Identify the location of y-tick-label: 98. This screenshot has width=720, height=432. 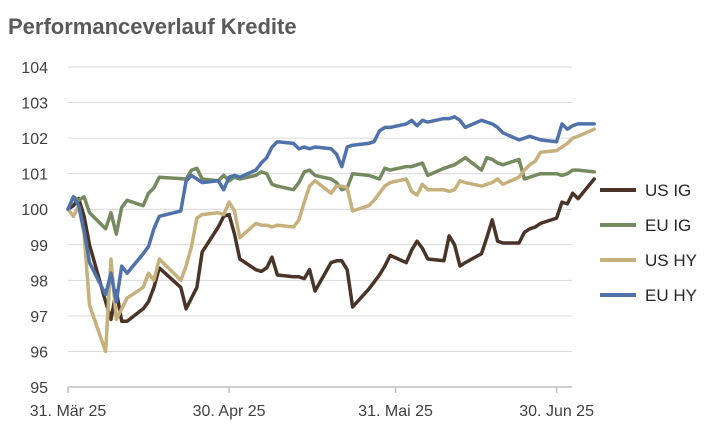
(39, 281).